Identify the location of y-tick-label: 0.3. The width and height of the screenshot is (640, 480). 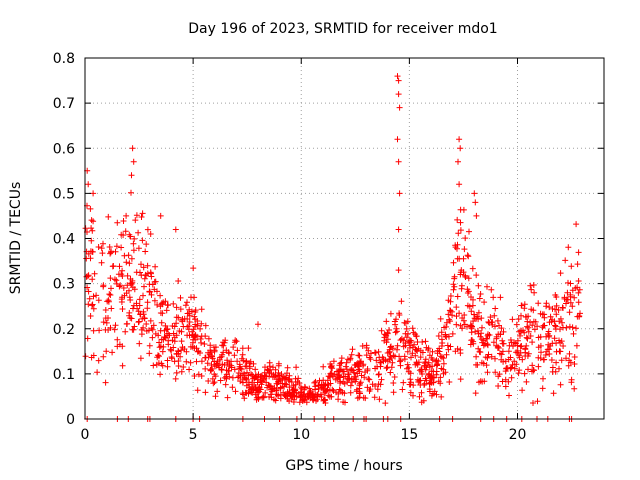
(64, 285).